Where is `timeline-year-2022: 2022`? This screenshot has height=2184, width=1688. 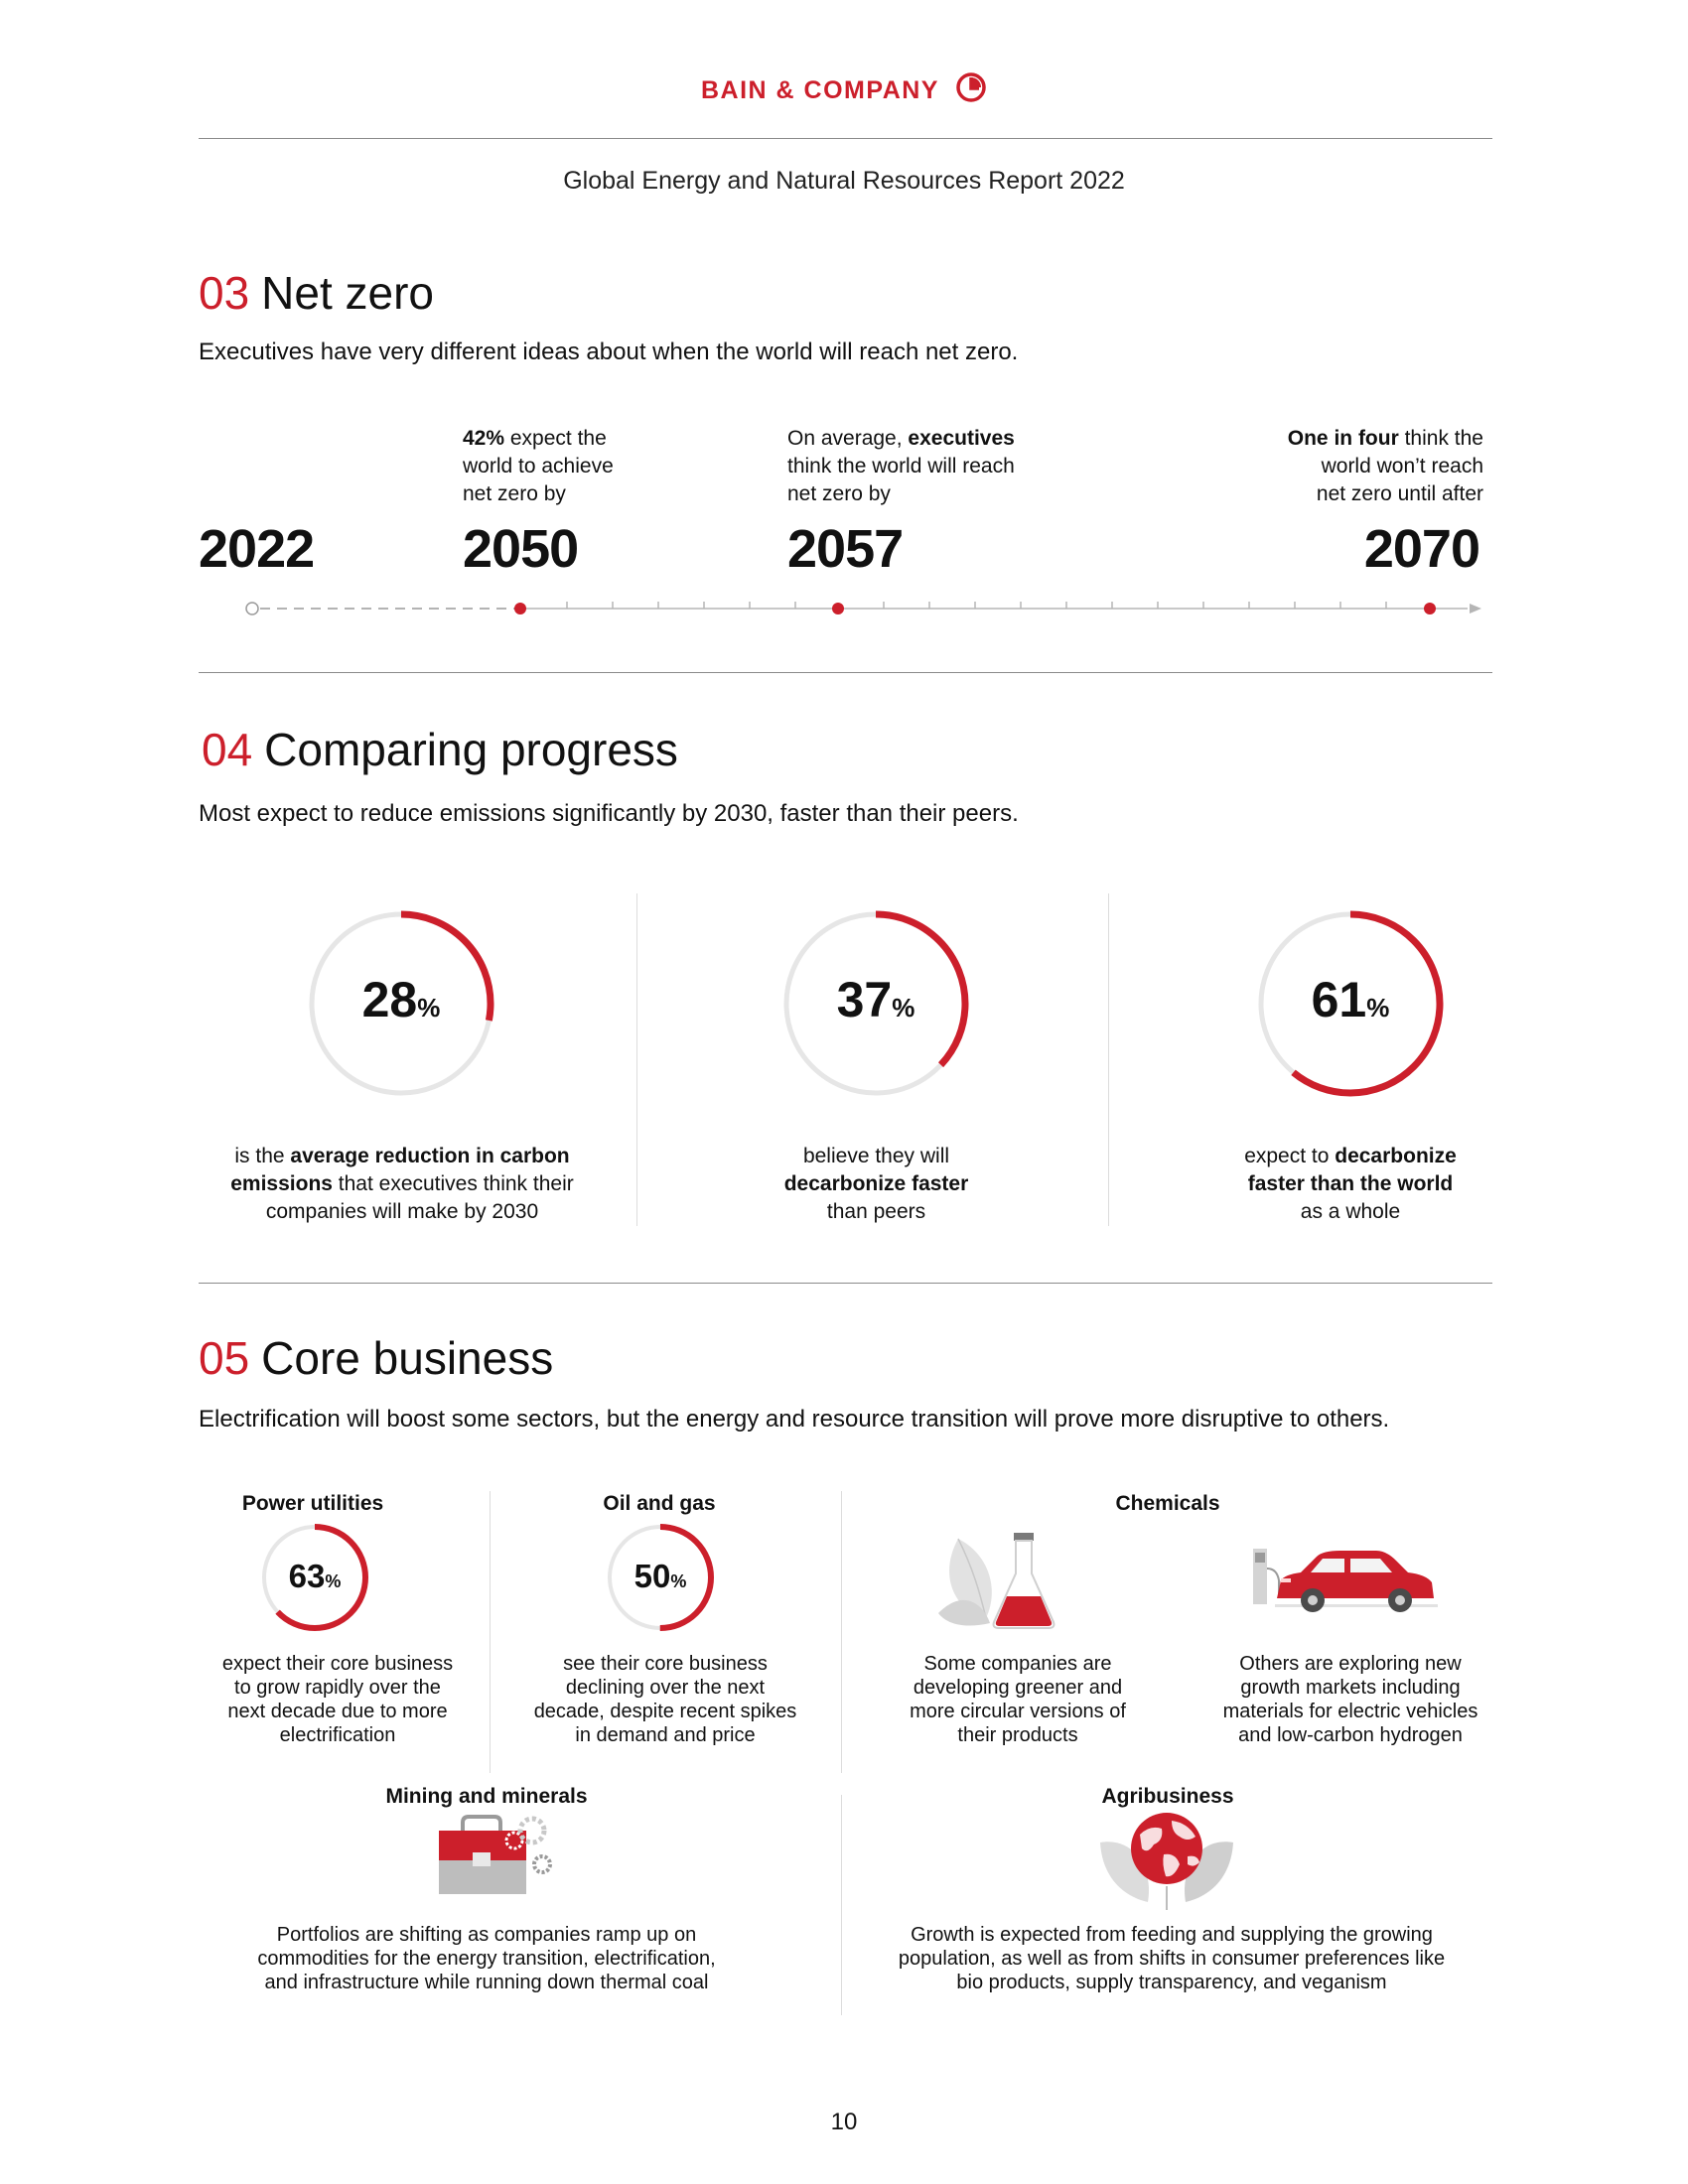
timeline-year-2022: 2022 is located at coordinates (257, 549).